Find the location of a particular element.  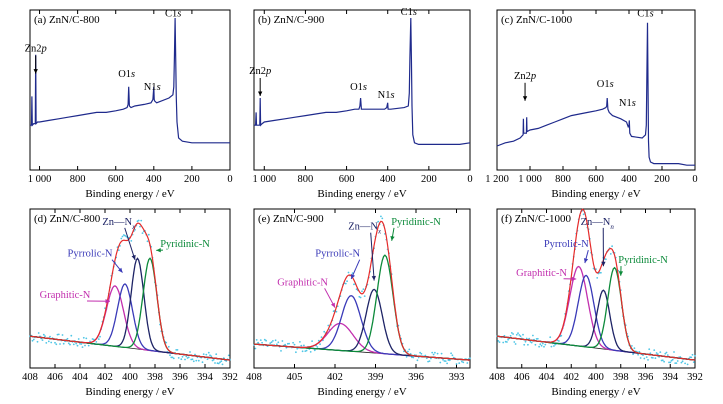

component-label: Pyridinic-N is located at coordinates (643, 260).